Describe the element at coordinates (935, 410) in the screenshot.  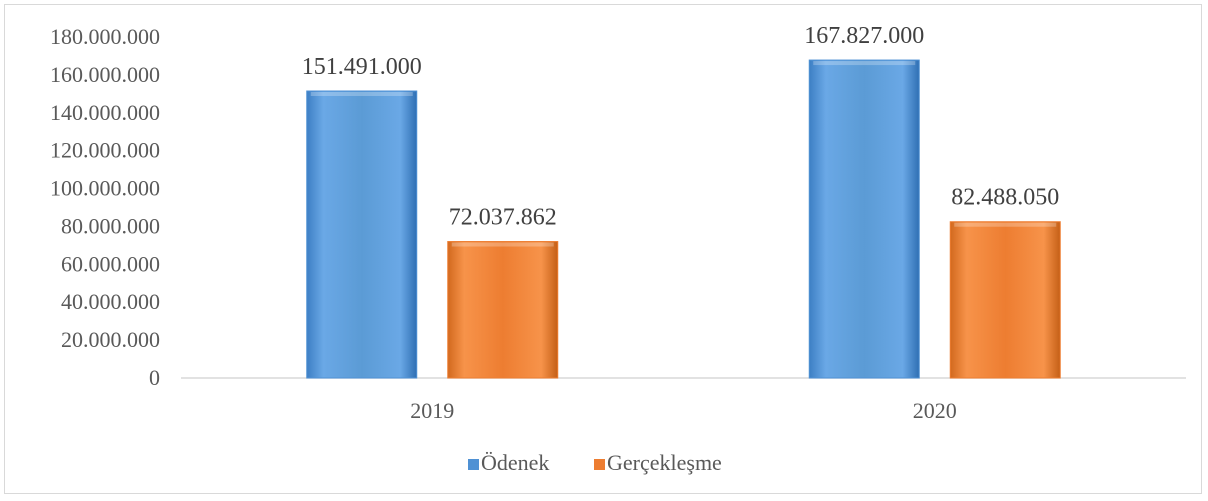
I see `x-tick-label: 2020` at that location.